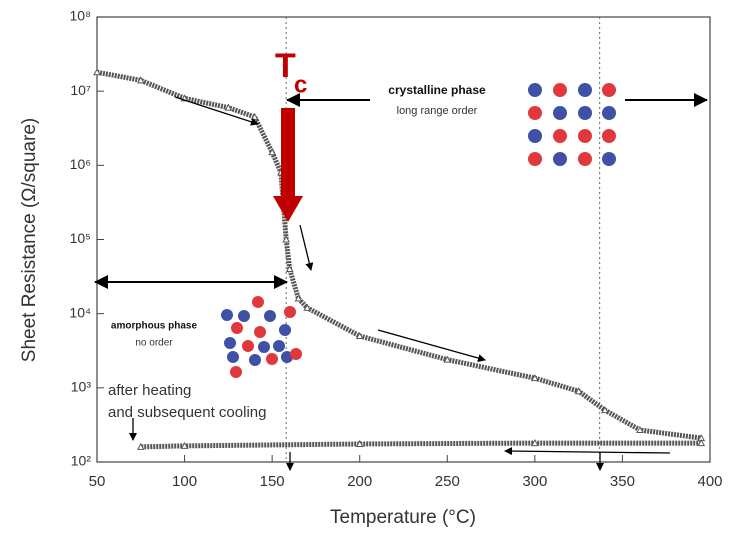 Image resolution: width=740 pixels, height=533 pixels. What do you see at coordinates (261, 337) in the screenshot?
I see `amorphous-dots` at bounding box center [261, 337].